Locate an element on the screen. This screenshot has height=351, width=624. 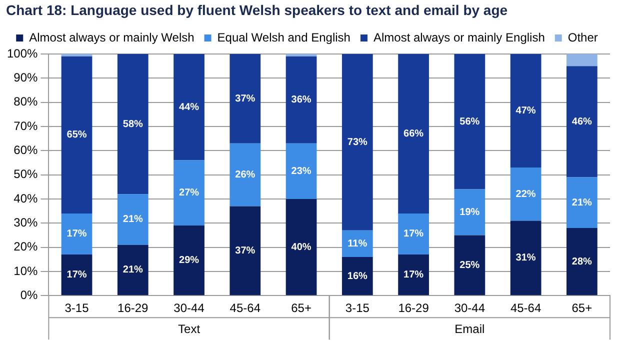
text: Email is located at coordinates (469, 329).